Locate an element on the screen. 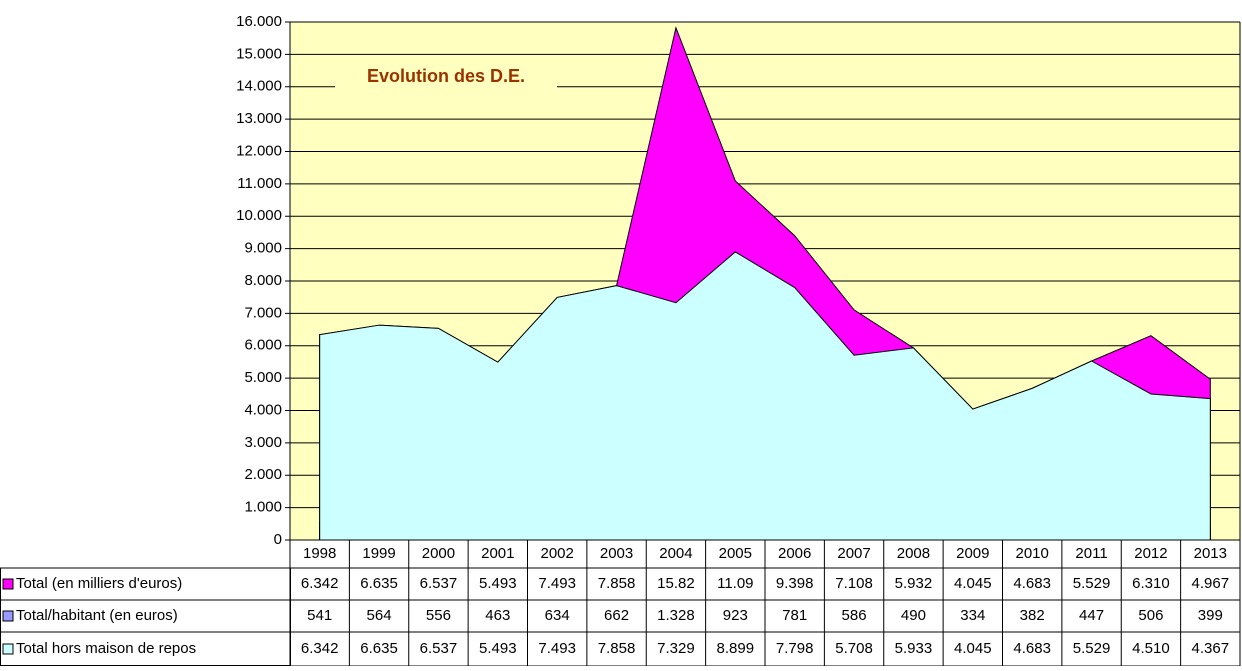  data-label: 541 is located at coordinates (319, 615).